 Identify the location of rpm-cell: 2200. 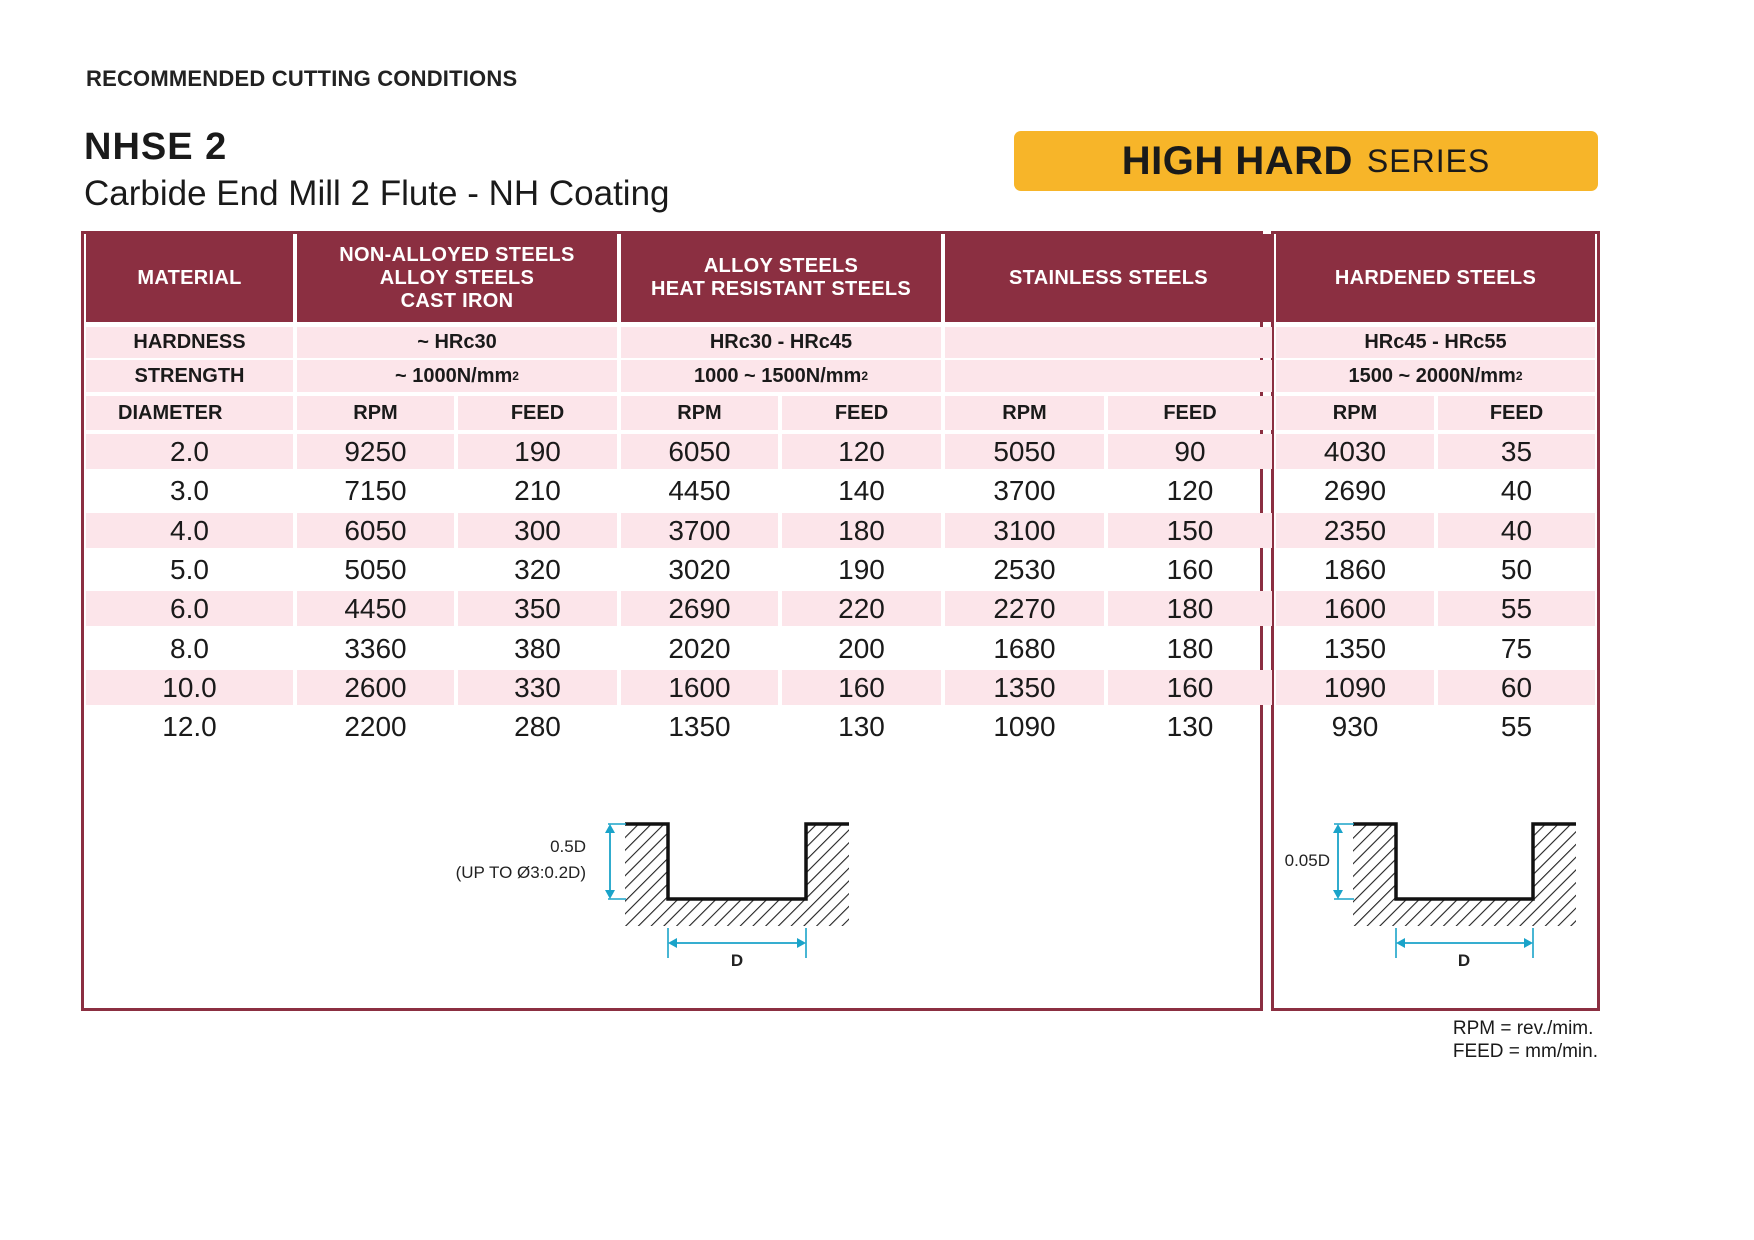
(375, 726).